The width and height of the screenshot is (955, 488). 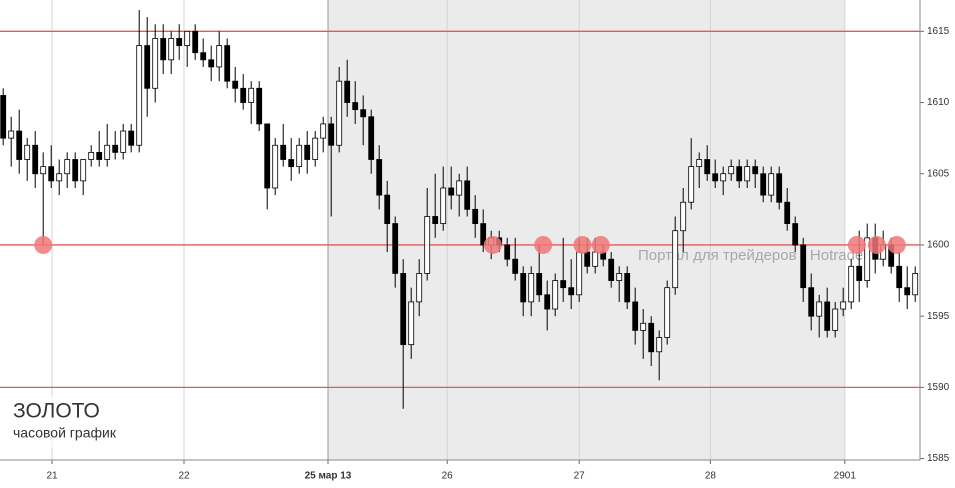 I want to click on x-tick-label: 25 мар 13, so click(x=328, y=476).